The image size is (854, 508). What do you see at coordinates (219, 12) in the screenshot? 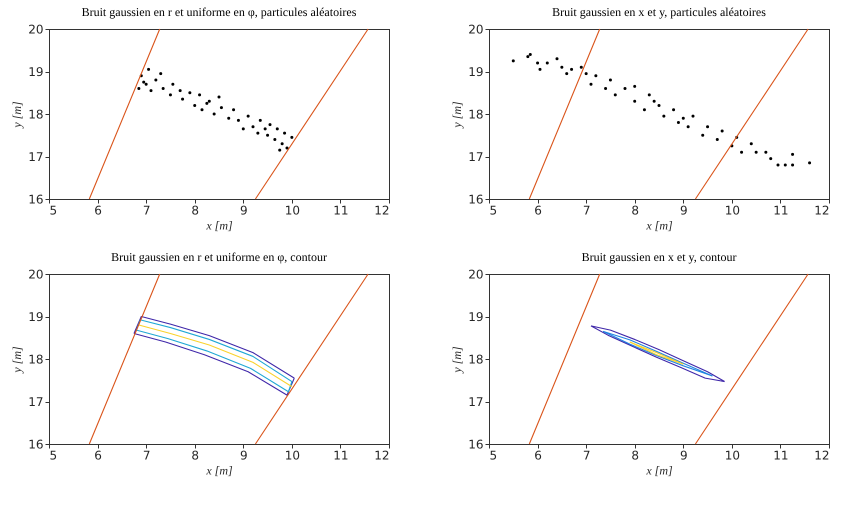
I see `chart-title: Bruit gaussien en r et uniforme en φ, particules aléatoires` at bounding box center [219, 12].